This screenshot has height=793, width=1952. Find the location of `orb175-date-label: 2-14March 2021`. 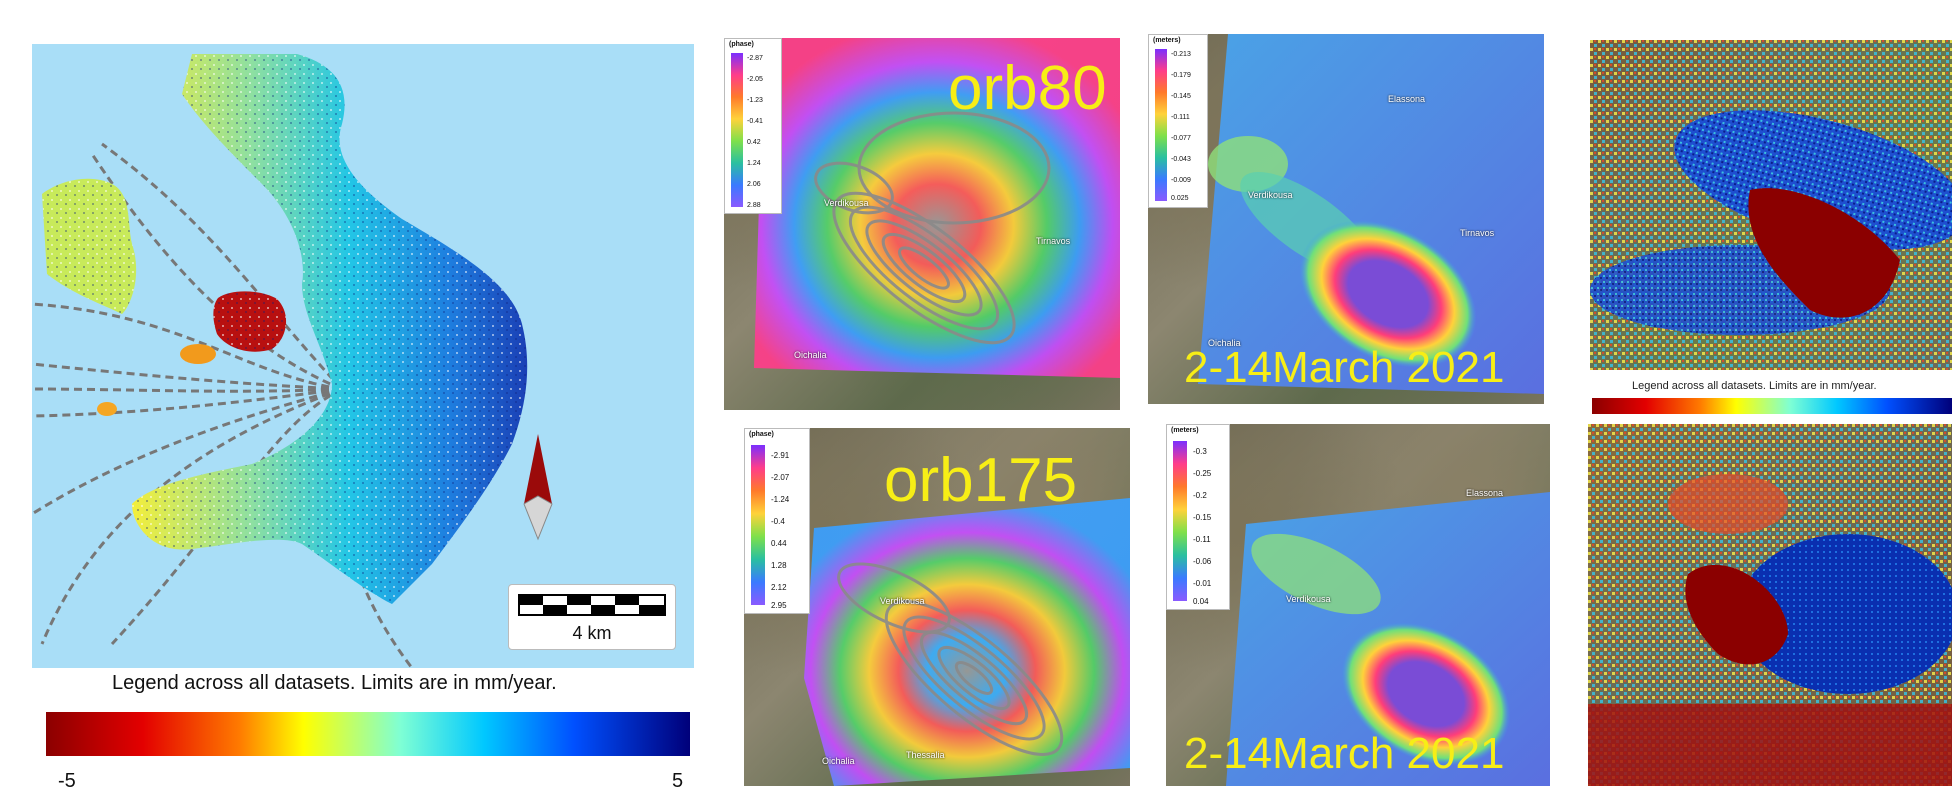

orb175-date-label: 2-14March 2021 is located at coordinates (1344, 753).